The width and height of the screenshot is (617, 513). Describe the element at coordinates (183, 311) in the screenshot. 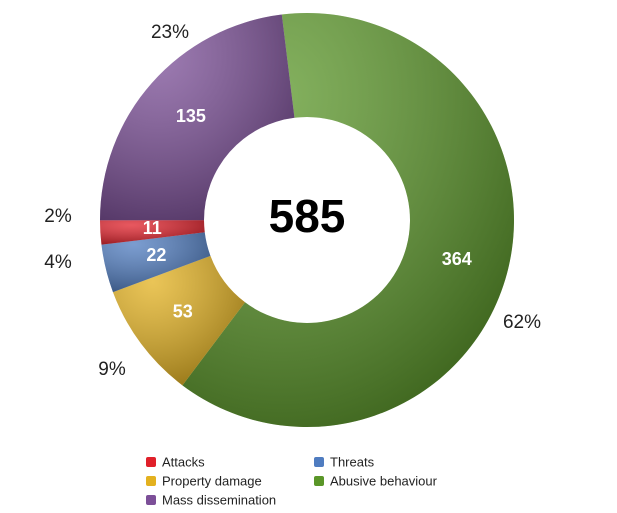

I see `slice-value: 53` at that location.